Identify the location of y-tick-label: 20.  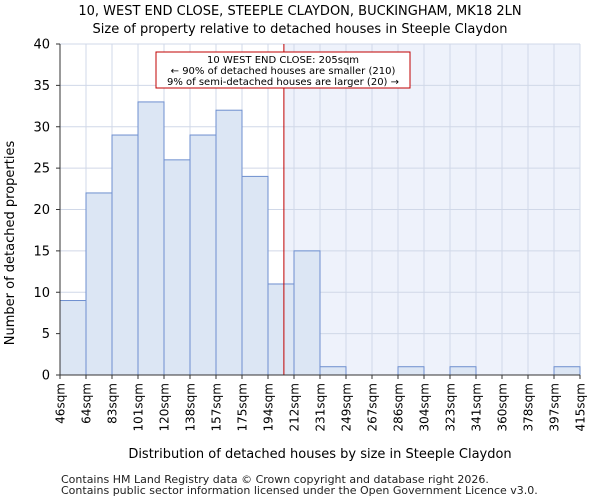
(41, 210).